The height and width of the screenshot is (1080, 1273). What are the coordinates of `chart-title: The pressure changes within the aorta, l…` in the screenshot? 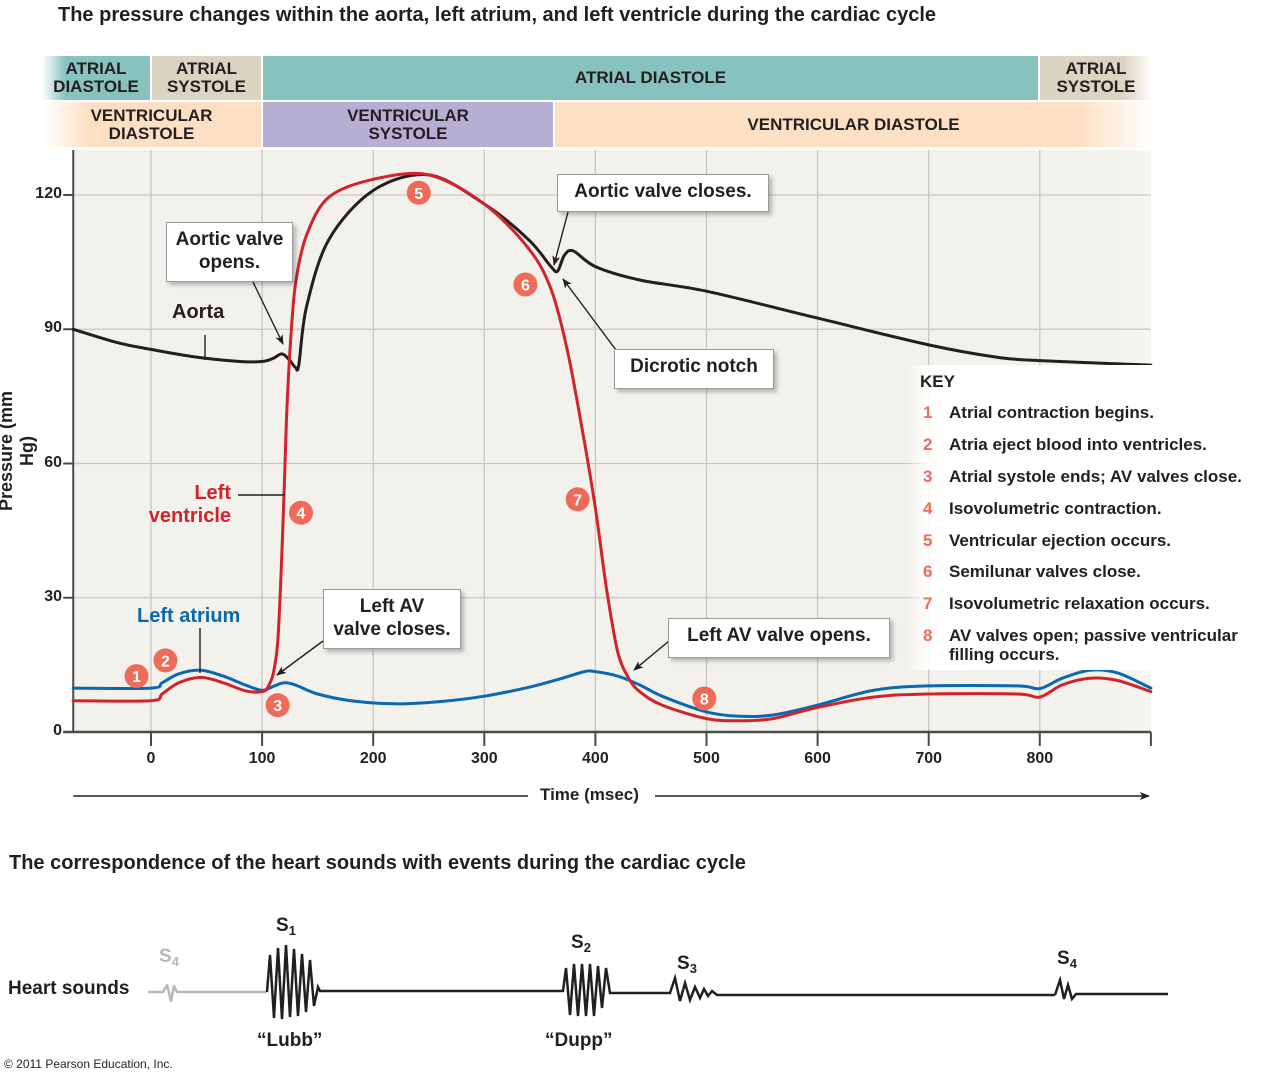 It's located at (497, 15).